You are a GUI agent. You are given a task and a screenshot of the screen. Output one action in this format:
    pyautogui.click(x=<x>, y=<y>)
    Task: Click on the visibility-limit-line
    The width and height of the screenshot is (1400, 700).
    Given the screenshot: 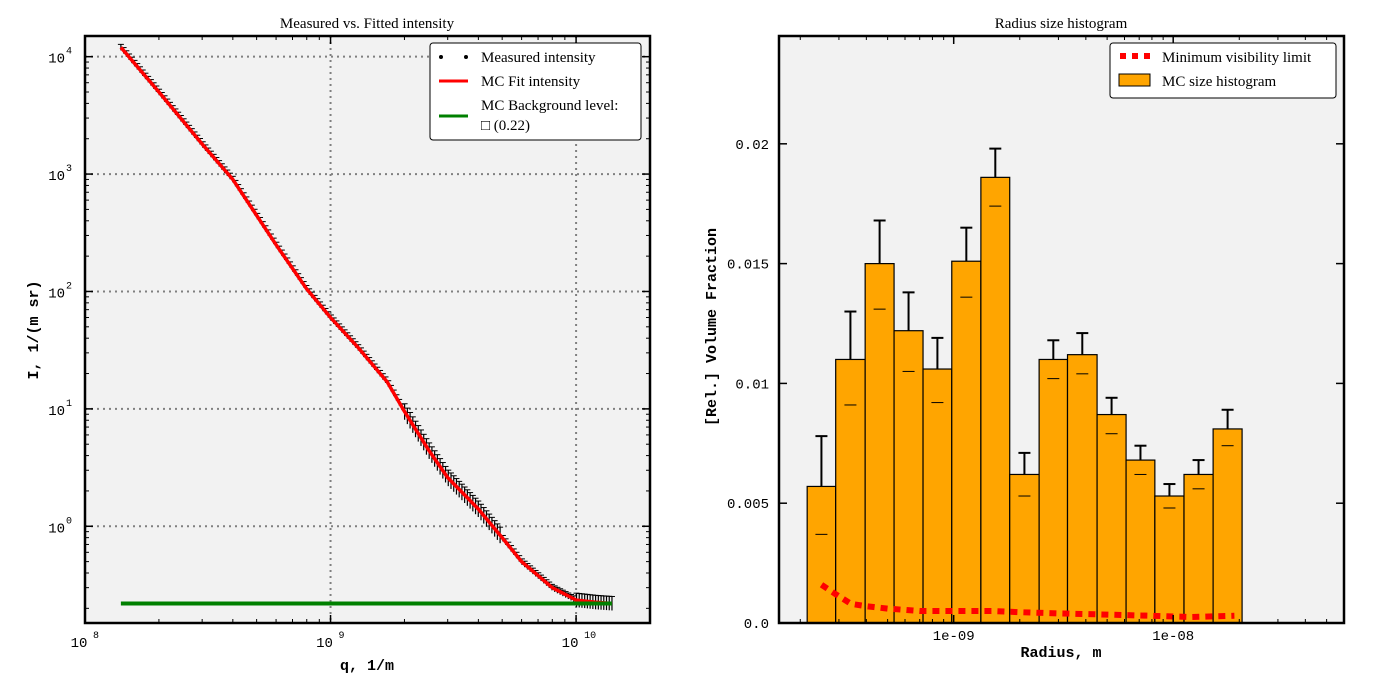 What is the action you would take?
    pyautogui.click(x=1027, y=601)
    